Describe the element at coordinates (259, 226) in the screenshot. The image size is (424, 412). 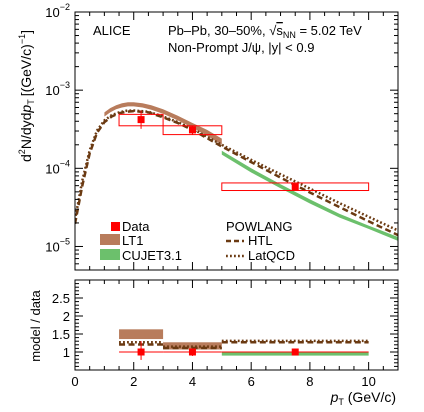
I see `legend-powlang-header: POWLANG` at that location.